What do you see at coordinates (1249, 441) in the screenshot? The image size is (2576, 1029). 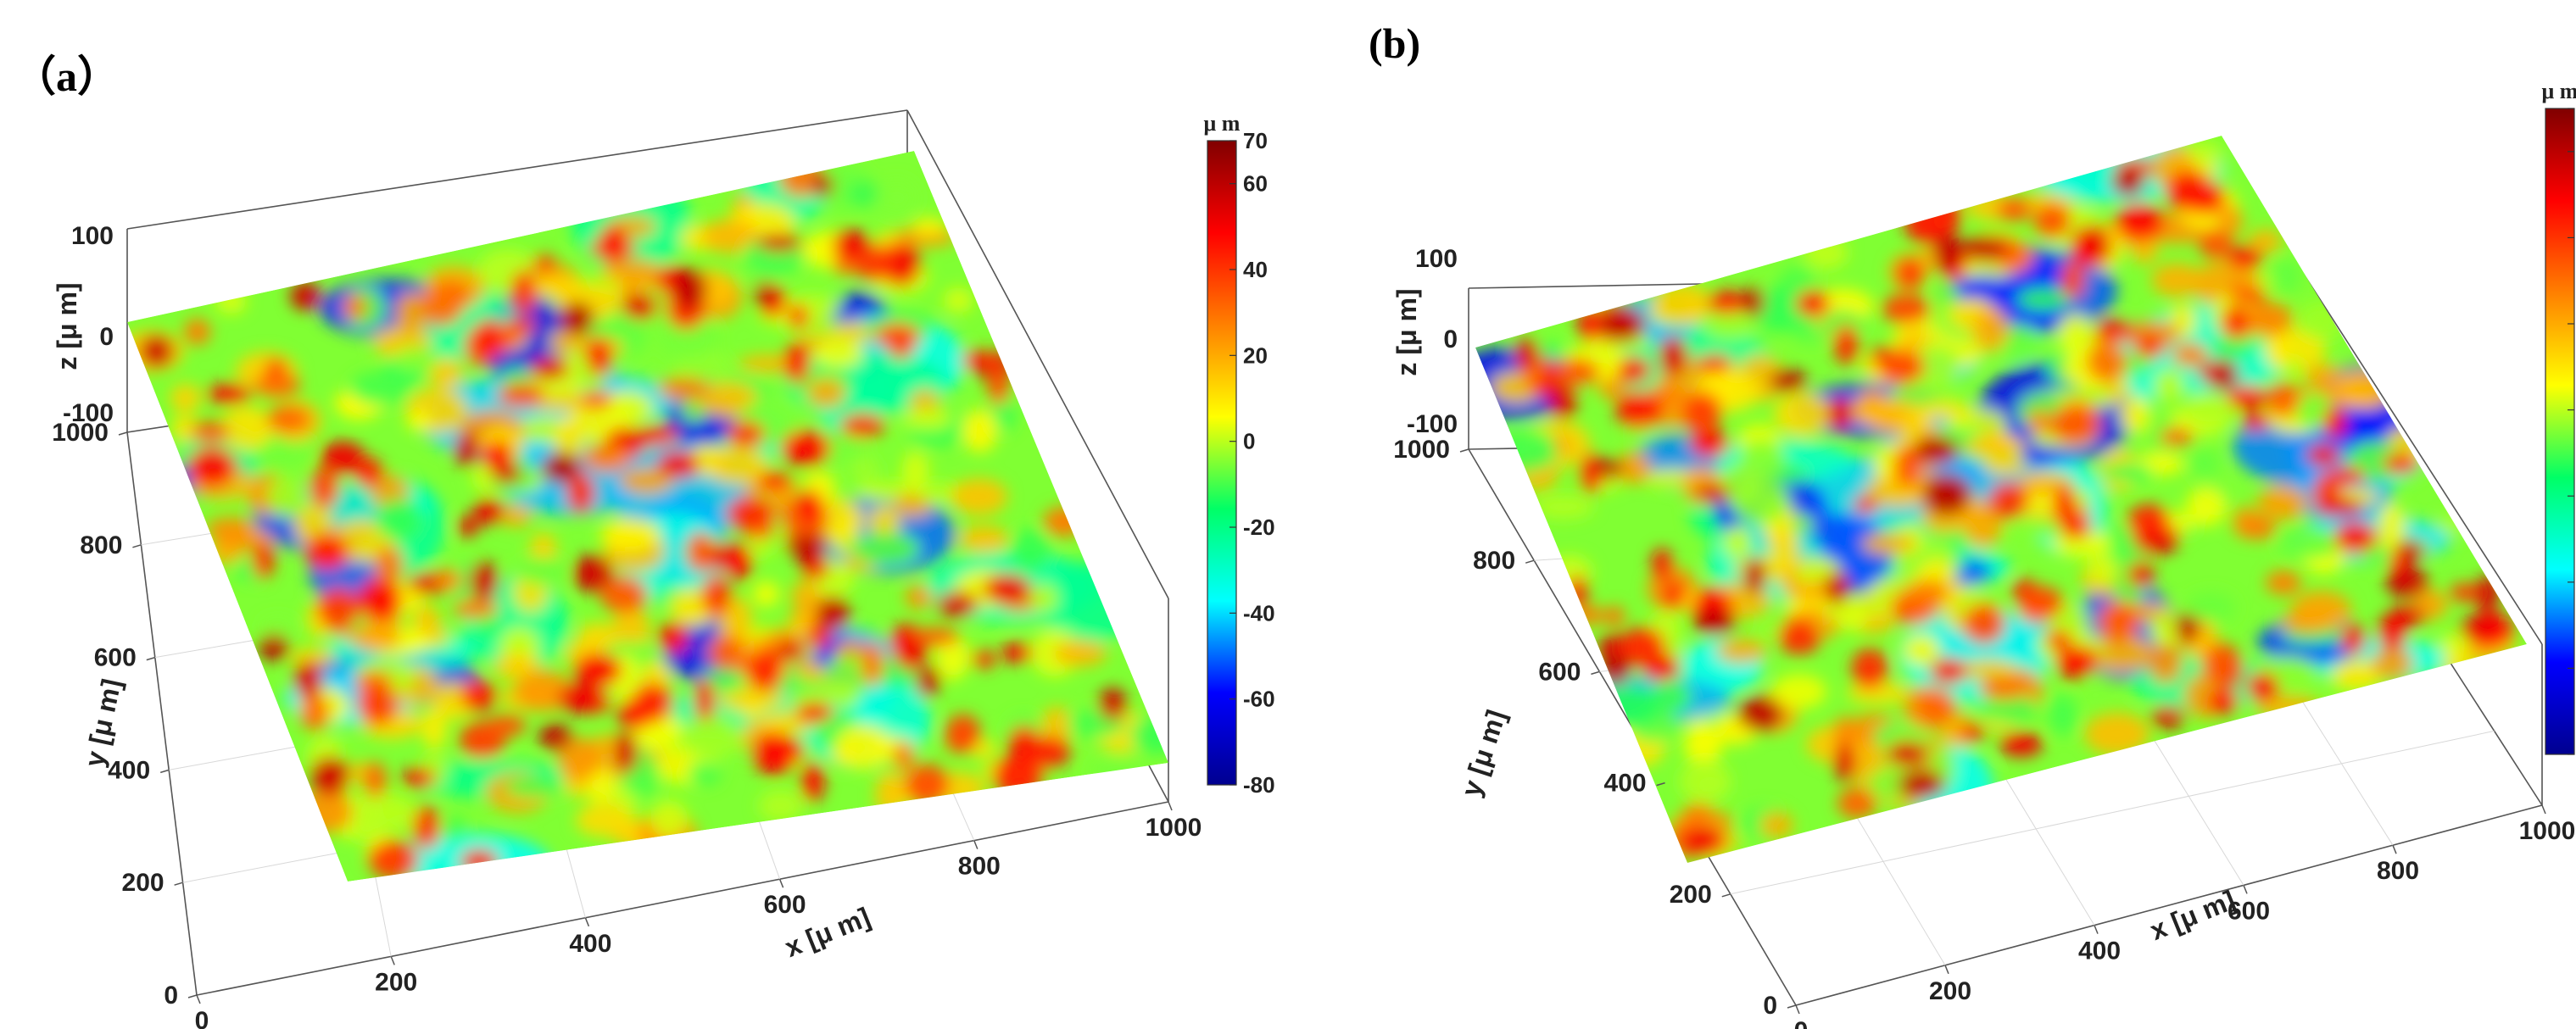 I see `colorbar-tick-label: 0` at bounding box center [1249, 441].